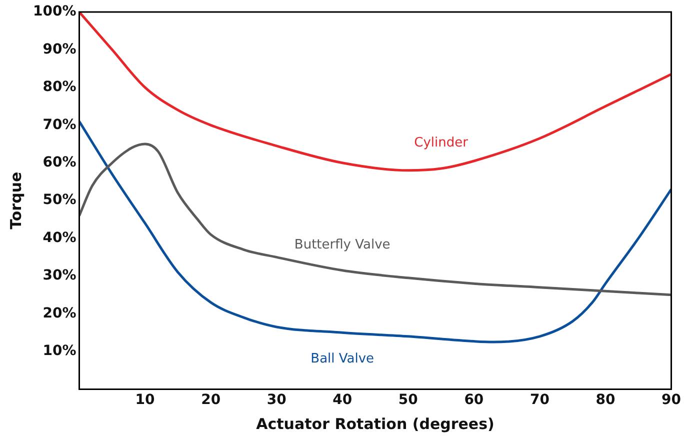 The width and height of the screenshot is (684, 442). I want to click on x-tick-label: 80, so click(606, 400).